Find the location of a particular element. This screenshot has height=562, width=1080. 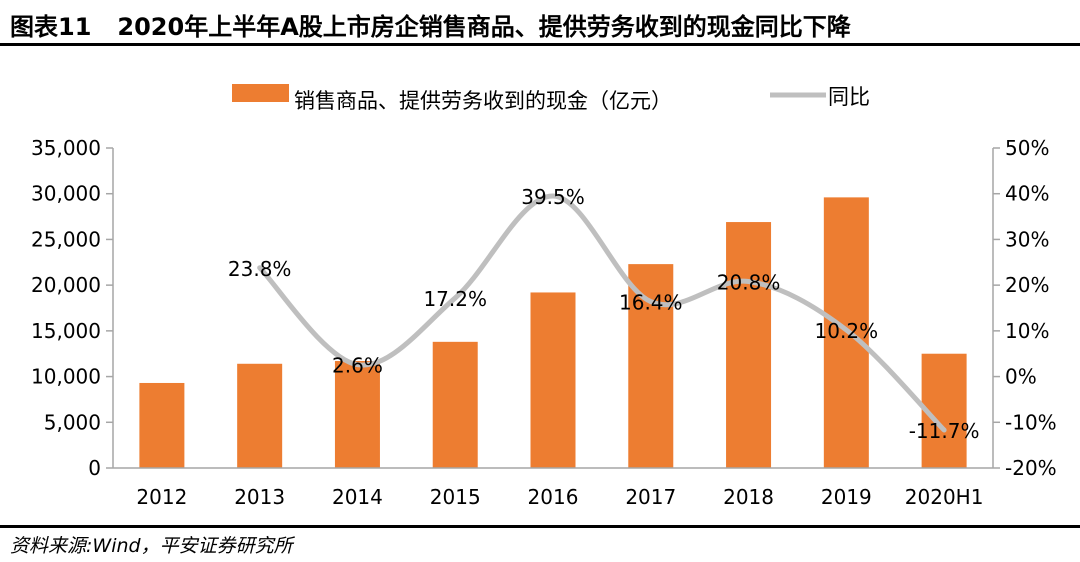

bar-2017 is located at coordinates (651, 366).